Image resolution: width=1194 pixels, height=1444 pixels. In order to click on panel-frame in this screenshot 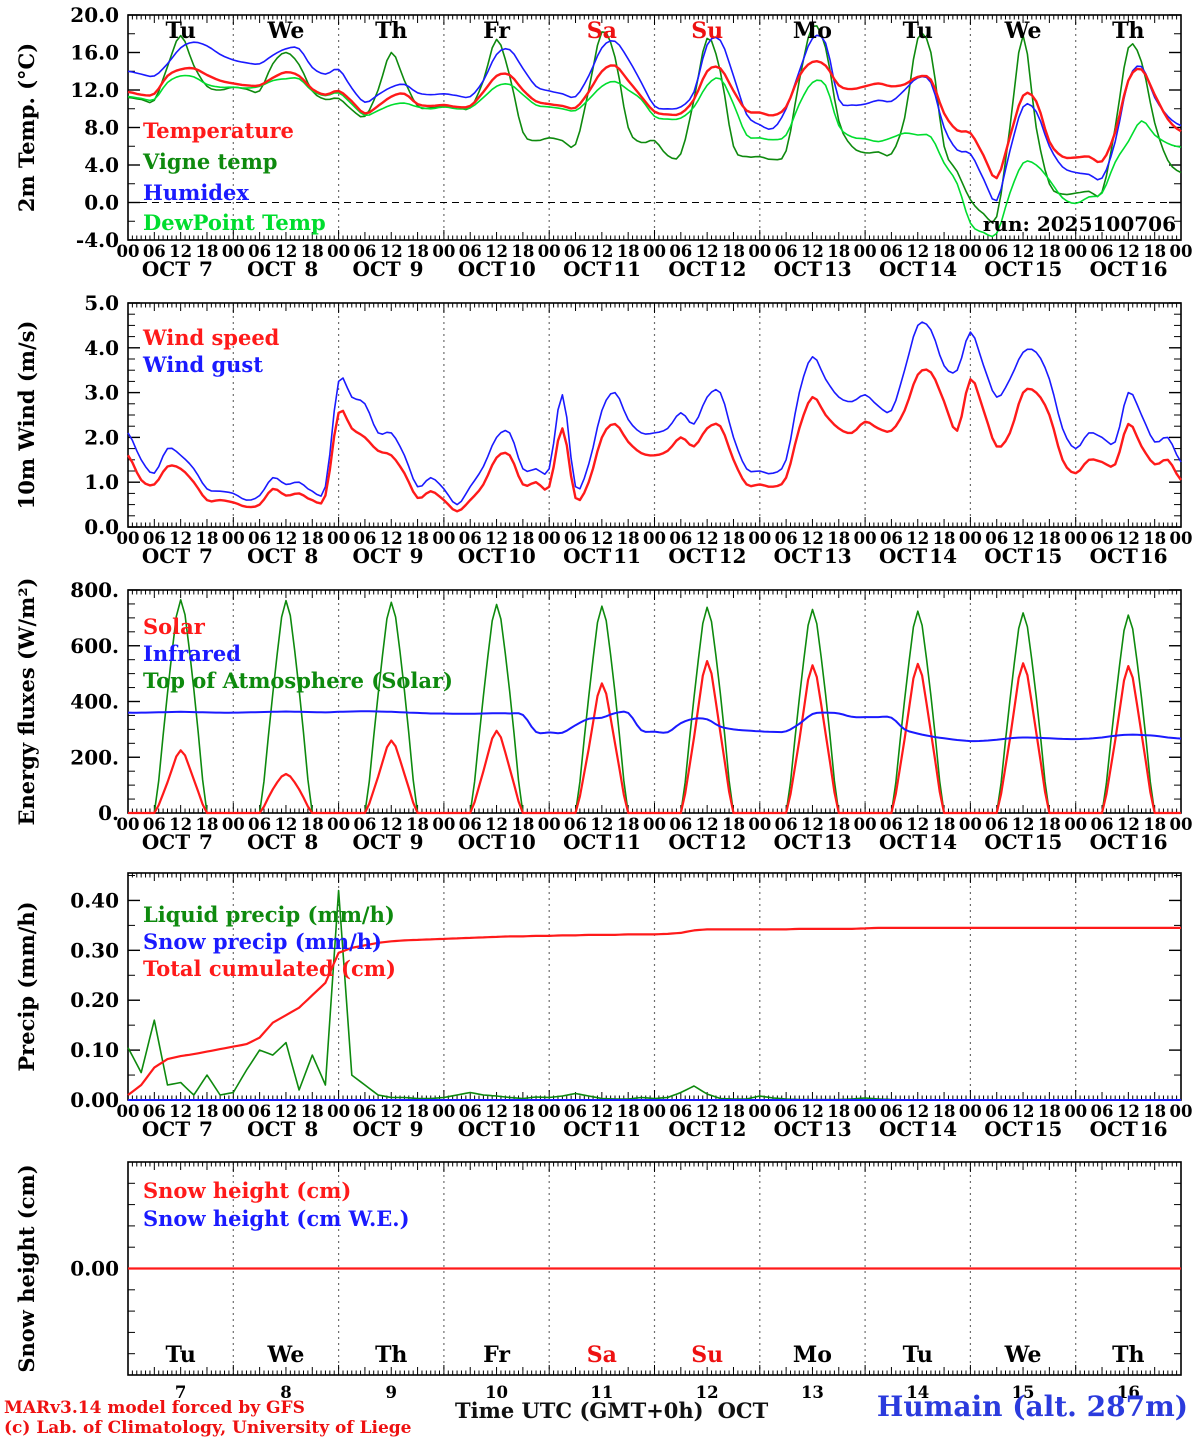, I will do `click(654, 701)`.